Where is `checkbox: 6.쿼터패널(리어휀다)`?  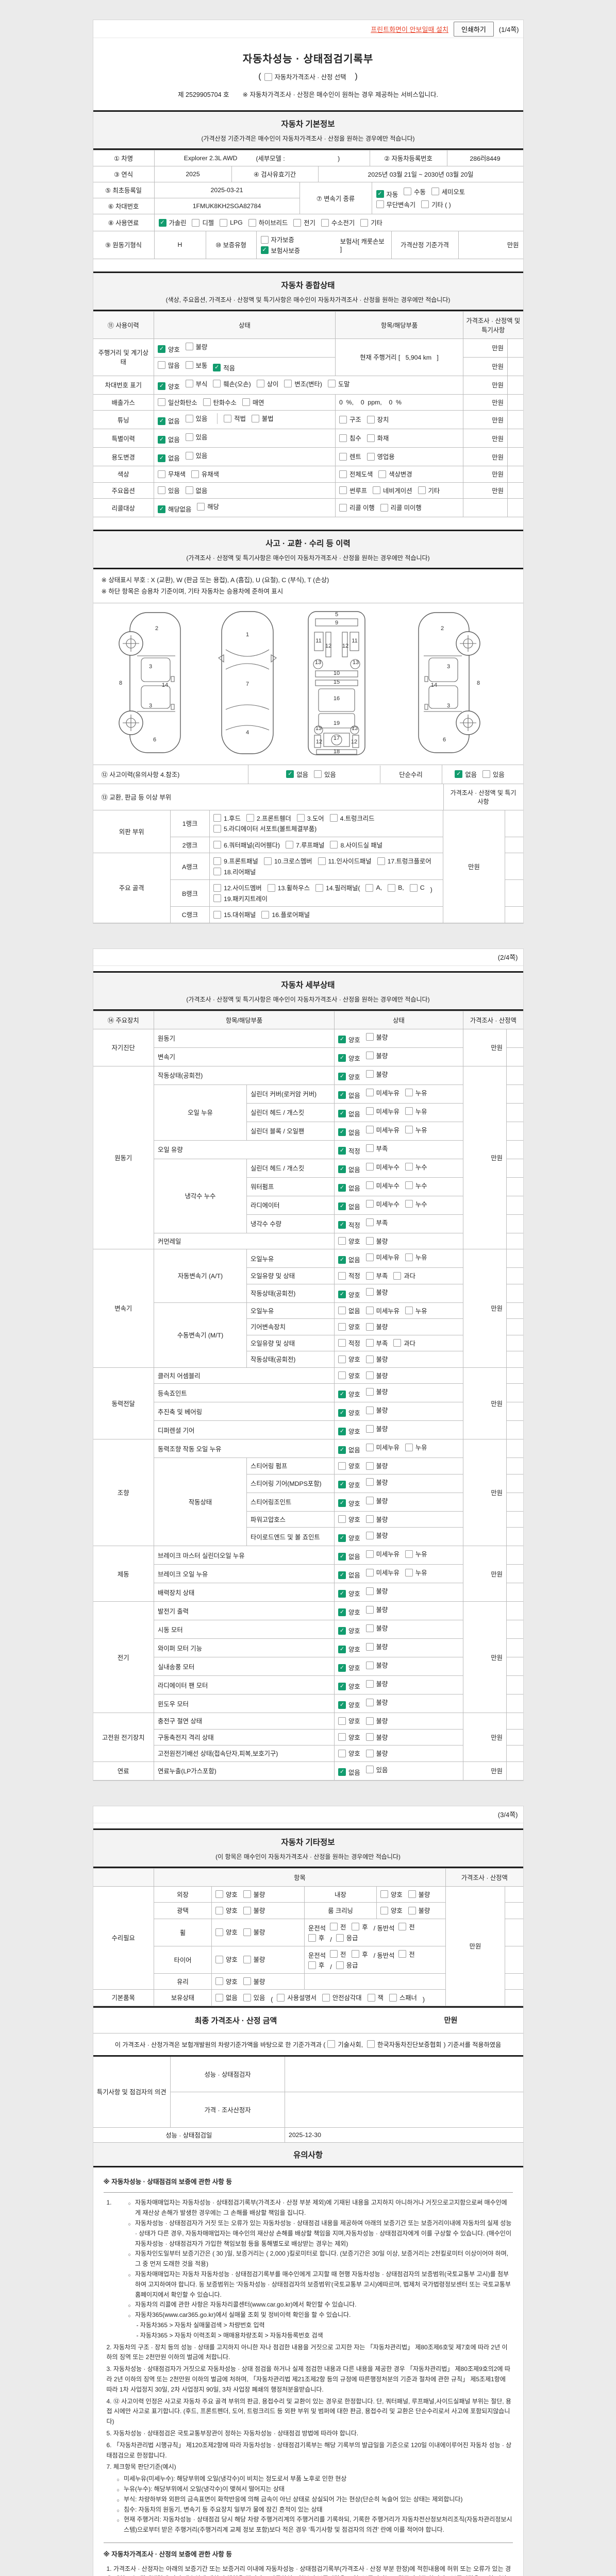 checkbox: 6.쿼터패널(리어휀다) is located at coordinates (246, 845).